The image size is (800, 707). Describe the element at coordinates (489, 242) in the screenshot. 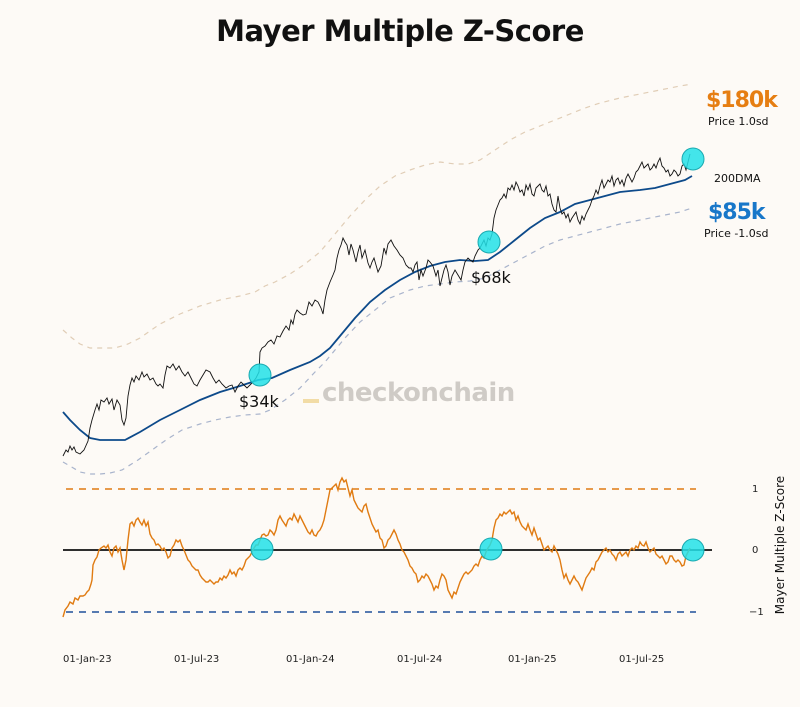

I see `highlight-marker-68k` at that location.